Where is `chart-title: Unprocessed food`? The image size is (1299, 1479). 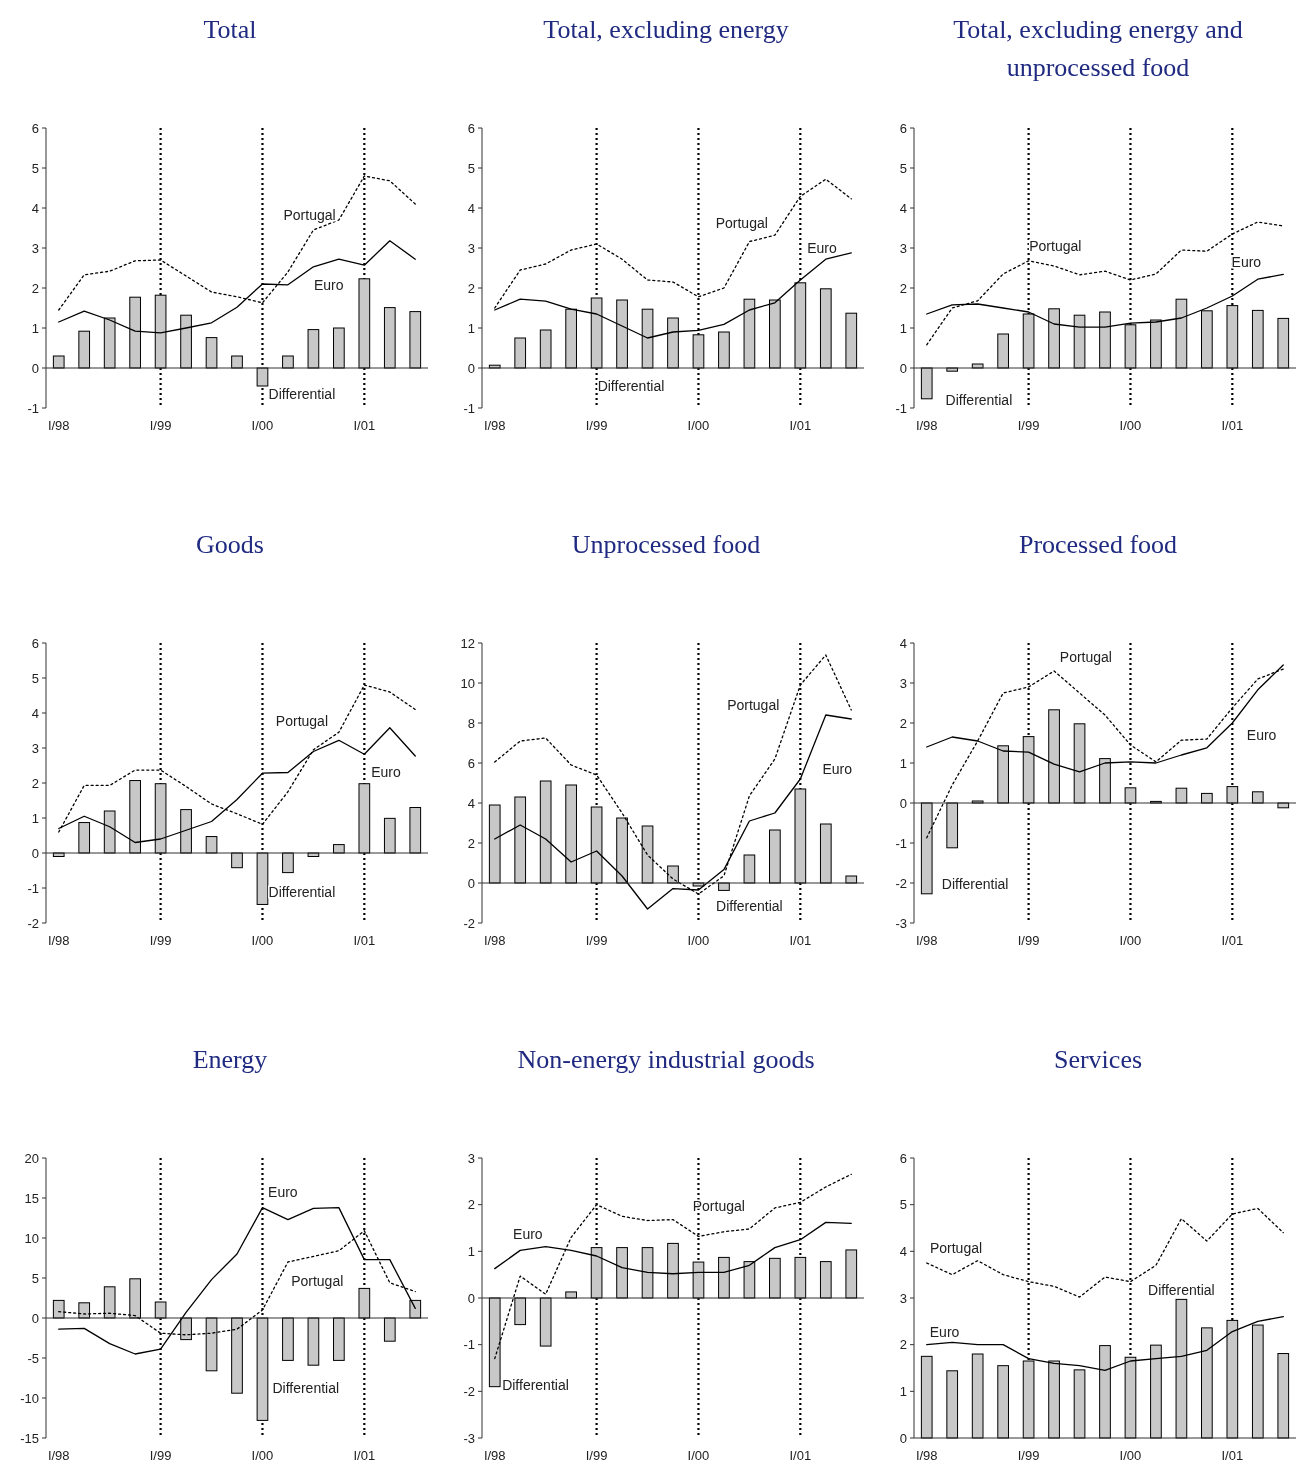
chart-title: Unprocessed food is located at coordinates (666, 544).